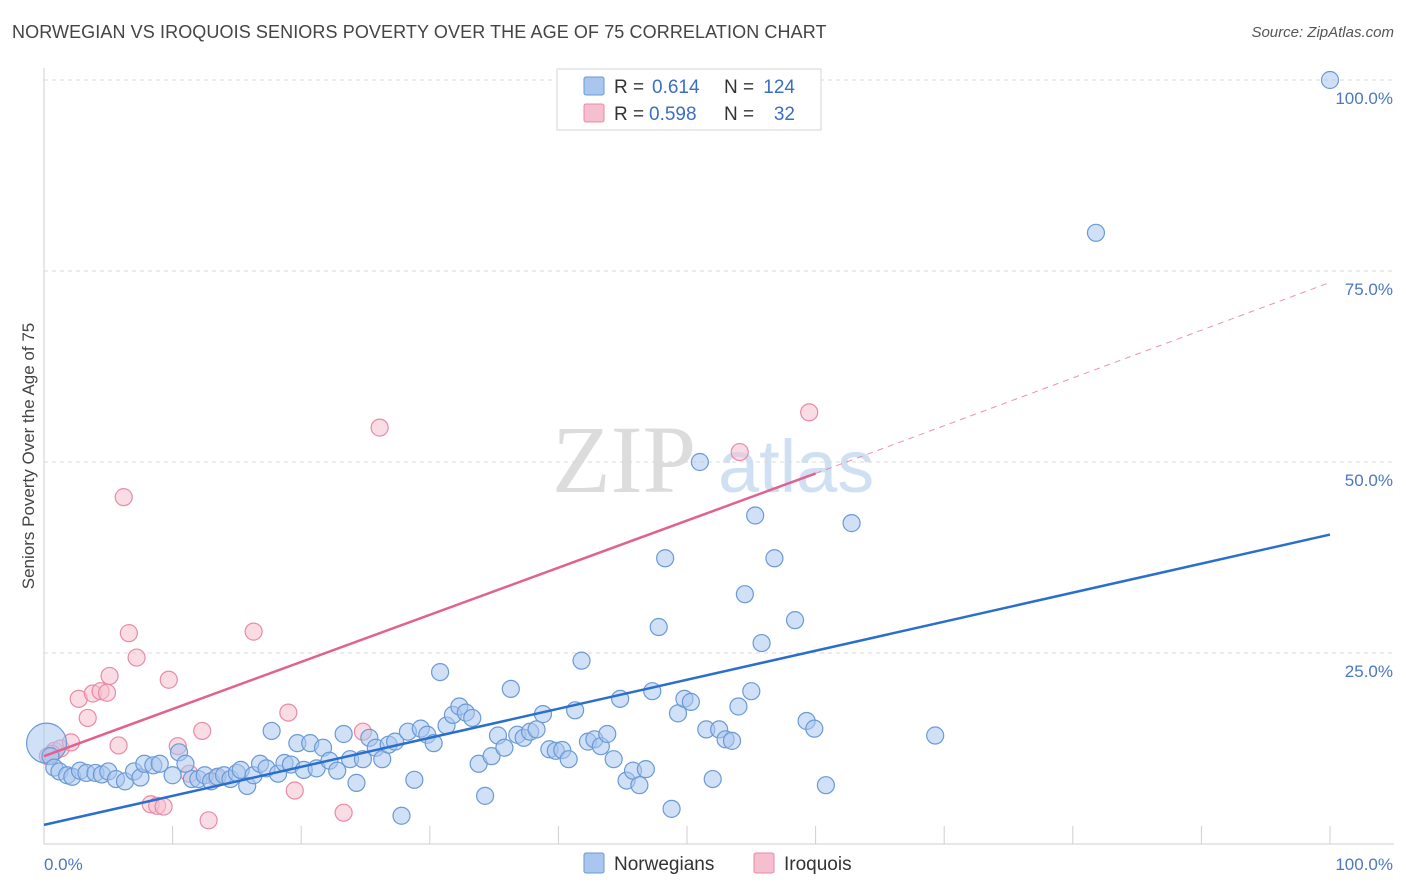 The width and height of the screenshot is (1406, 892). What do you see at coordinates (739, 114) in the screenshot?
I see `legend-n-label-iroquois: N =` at bounding box center [739, 114].